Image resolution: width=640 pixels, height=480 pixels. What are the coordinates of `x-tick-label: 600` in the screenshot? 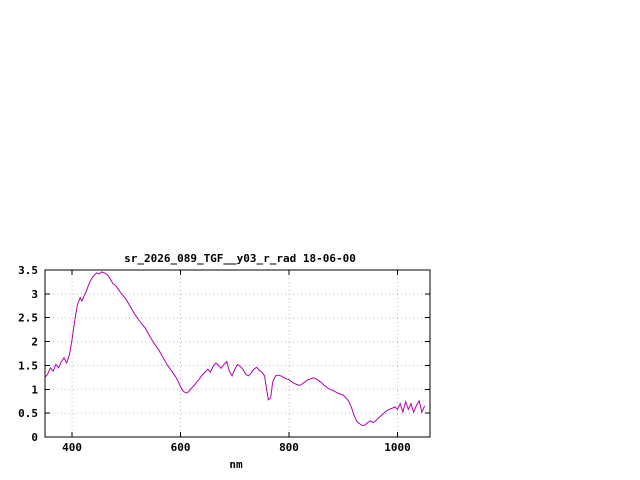 It's located at (181, 447).